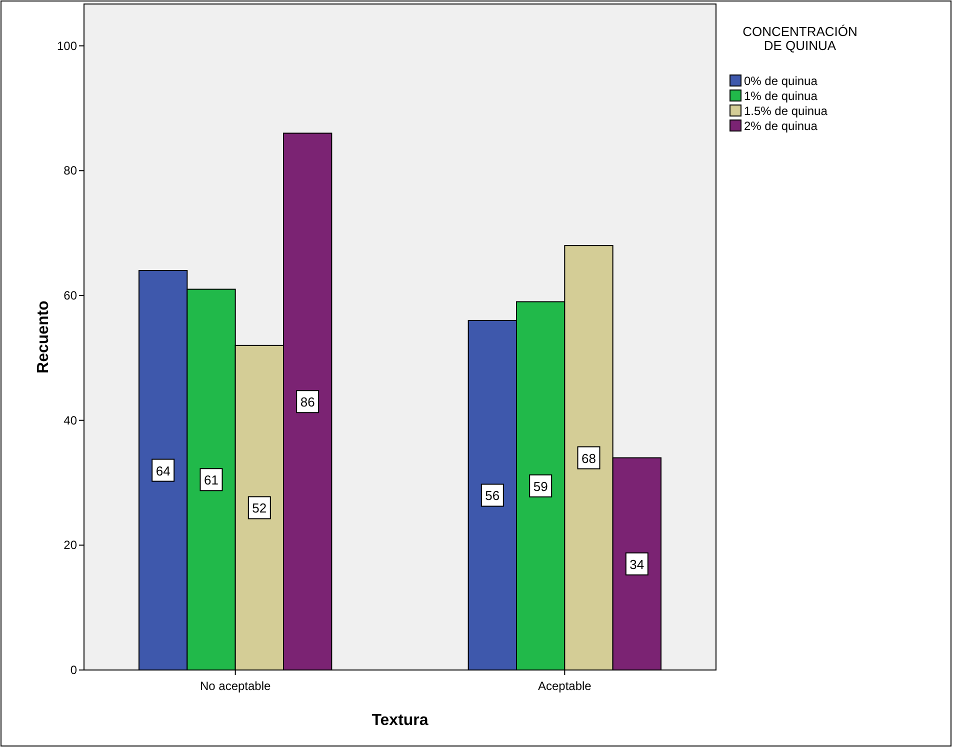  I want to click on x-axis-title: Textura, so click(400, 720).